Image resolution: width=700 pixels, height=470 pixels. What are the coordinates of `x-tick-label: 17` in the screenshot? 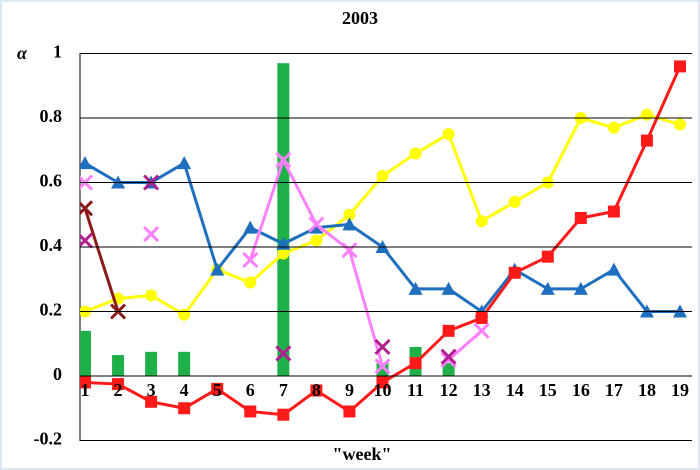 It's located at (614, 390).